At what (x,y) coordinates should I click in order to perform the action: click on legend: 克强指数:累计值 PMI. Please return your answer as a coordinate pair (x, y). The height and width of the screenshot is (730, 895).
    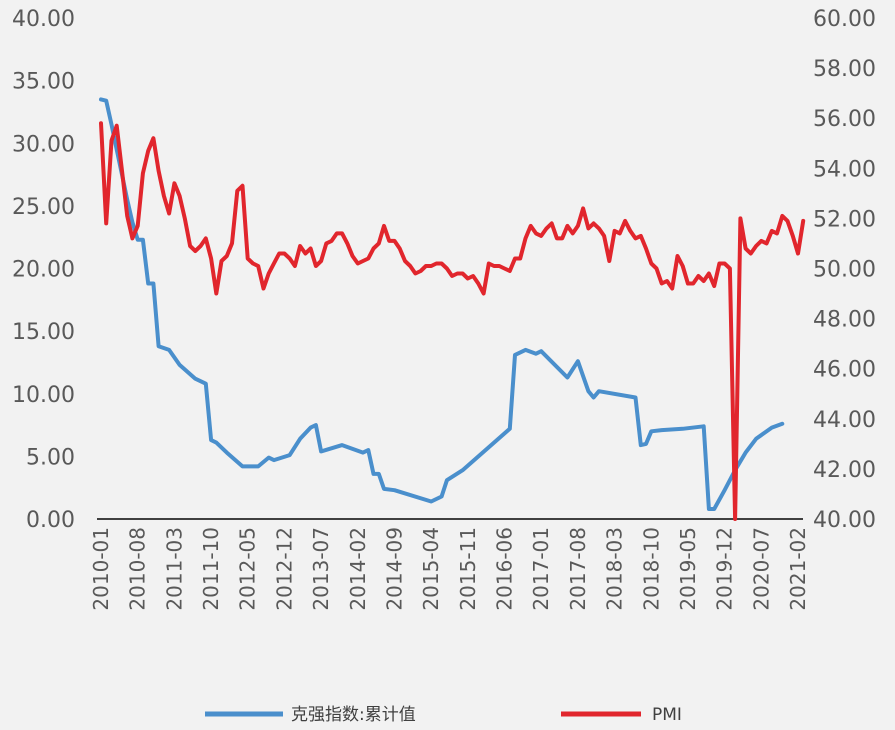
    Looking at the image, I should click on (443, 715).